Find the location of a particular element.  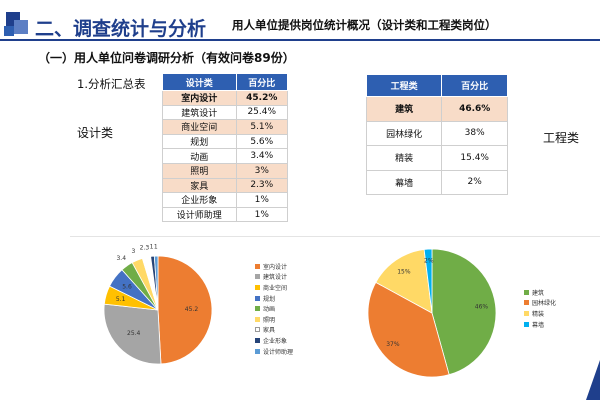

percent-cell: 5.6% is located at coordinates (261, 141).